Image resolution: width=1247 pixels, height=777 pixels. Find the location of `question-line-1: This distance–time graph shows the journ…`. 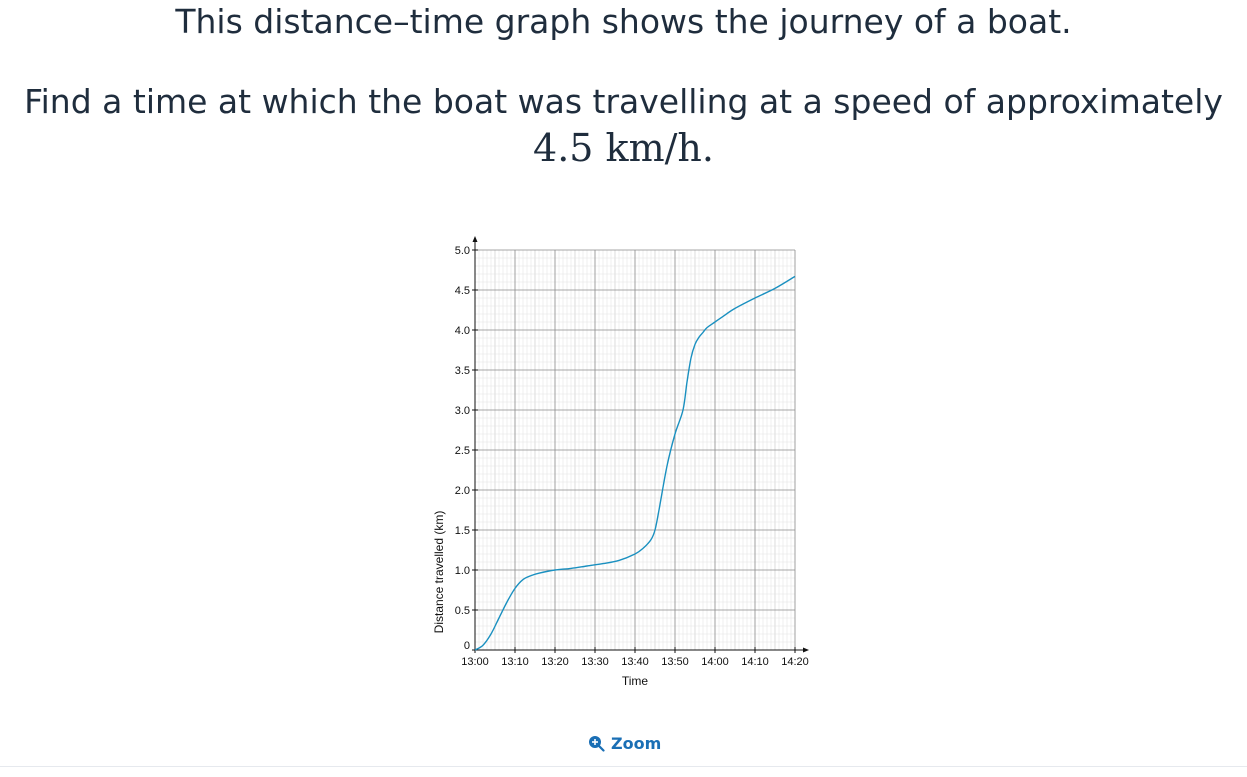

question-line-1: This distance–time graph shows the journ… is located at coordinates (623, 21).